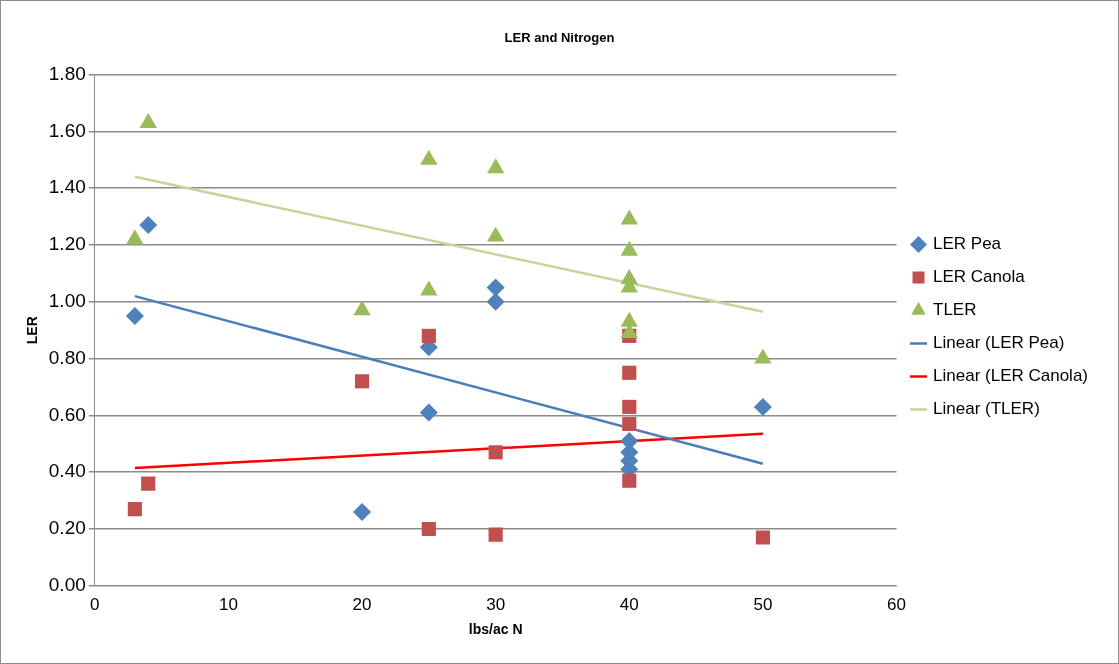 The image size is (1119, 664). I want to click on y-tick-label: 1.80, so click(67, 73).